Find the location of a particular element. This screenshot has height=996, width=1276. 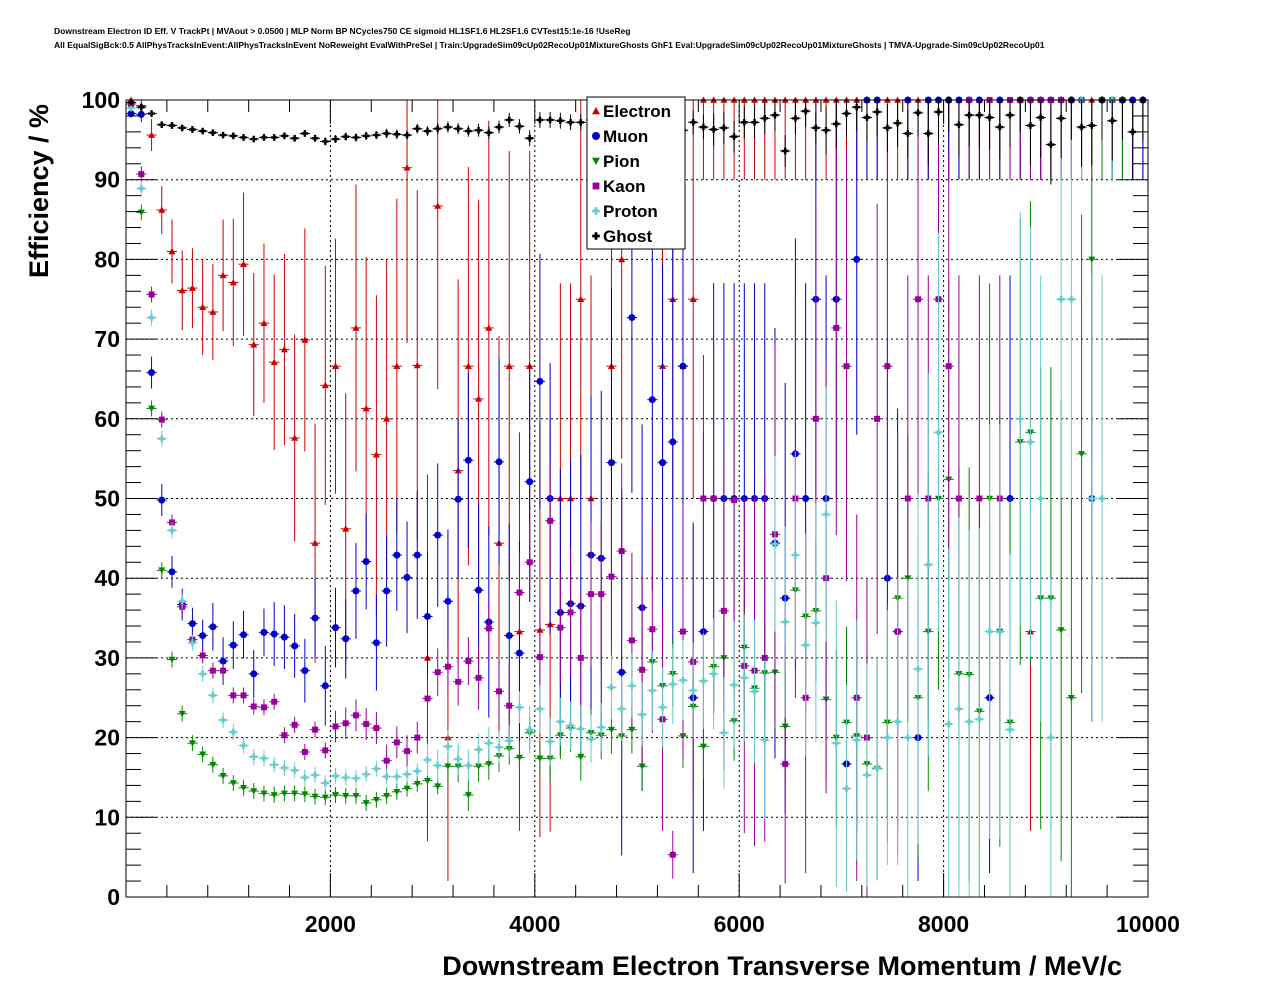

y-tick-label: 10 is located at coordinates (107, 817).